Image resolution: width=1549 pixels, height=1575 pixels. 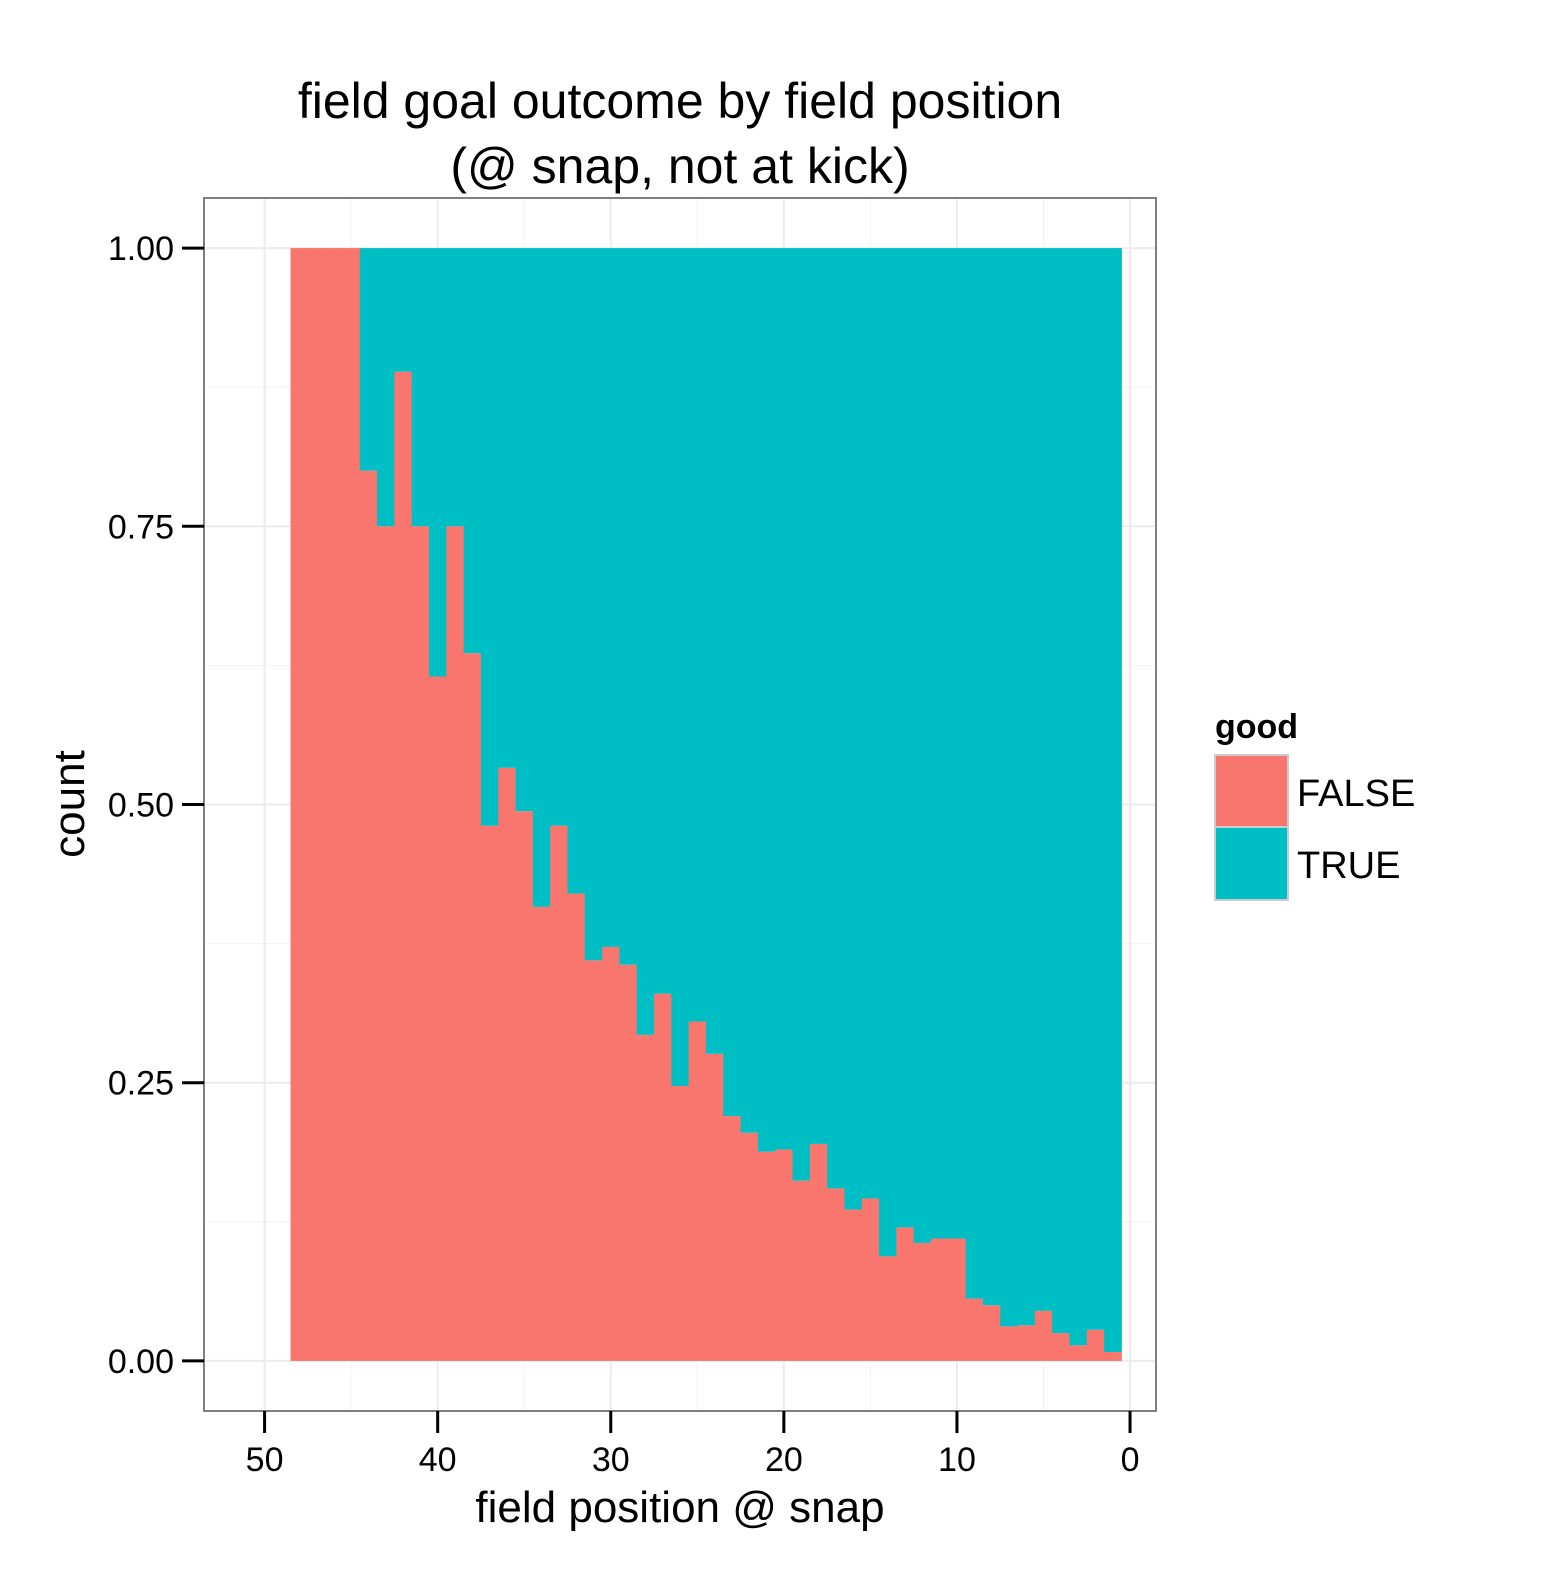 What do you see at coordinates (438, 1460) in the screenshot?
I see `x-tick-label: 40` at bounding box center [438, 1460].